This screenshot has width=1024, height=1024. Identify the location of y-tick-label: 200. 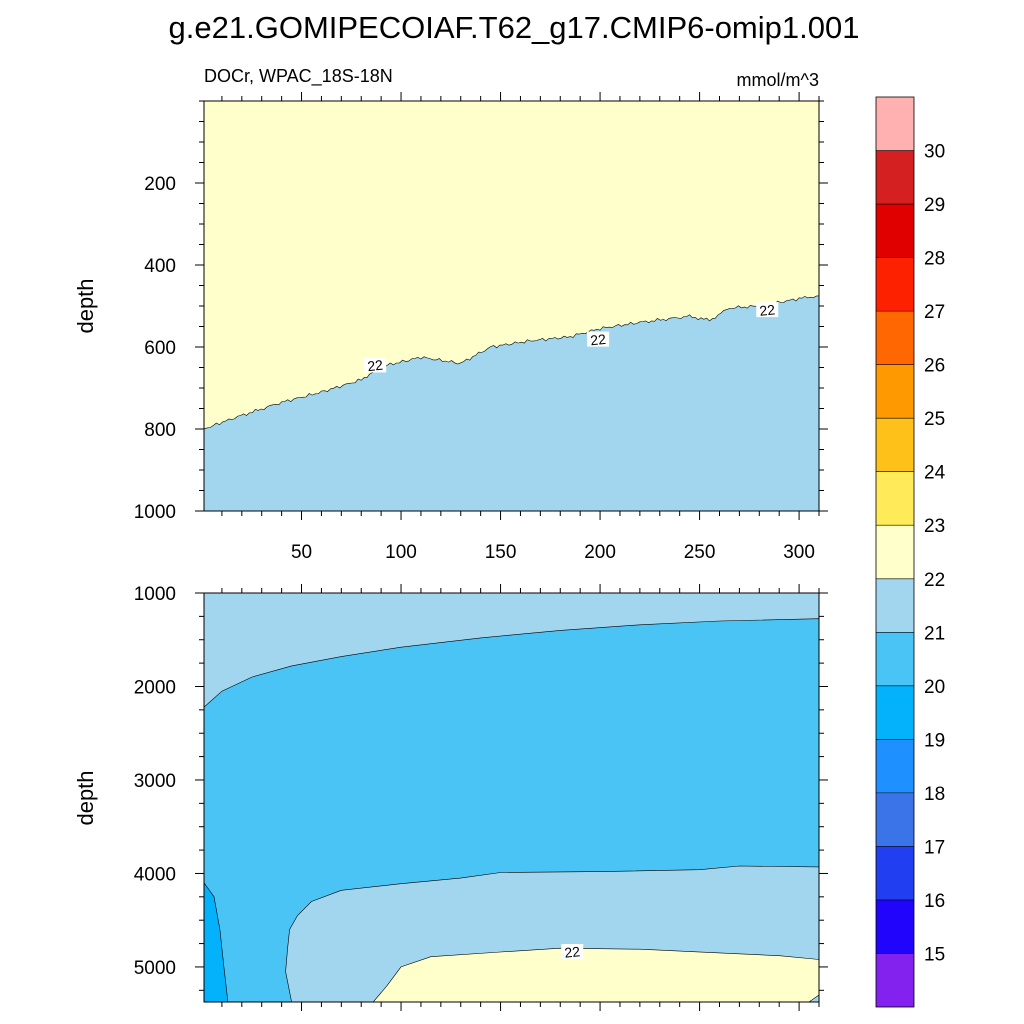
(160, 184).